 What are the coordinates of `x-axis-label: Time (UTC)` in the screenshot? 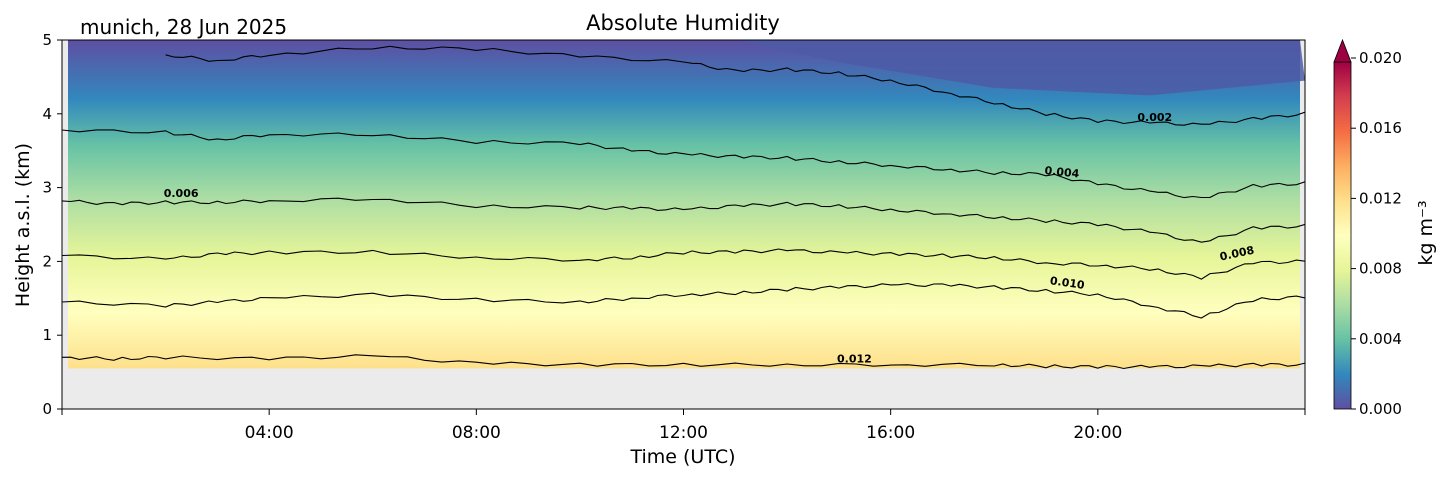 It's located at (682, 457).